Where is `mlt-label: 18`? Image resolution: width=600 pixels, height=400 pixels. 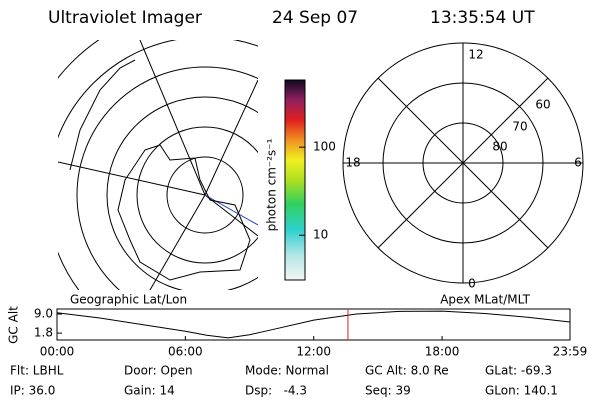 mlt-label: 18 is located at coordinates (352, 163).